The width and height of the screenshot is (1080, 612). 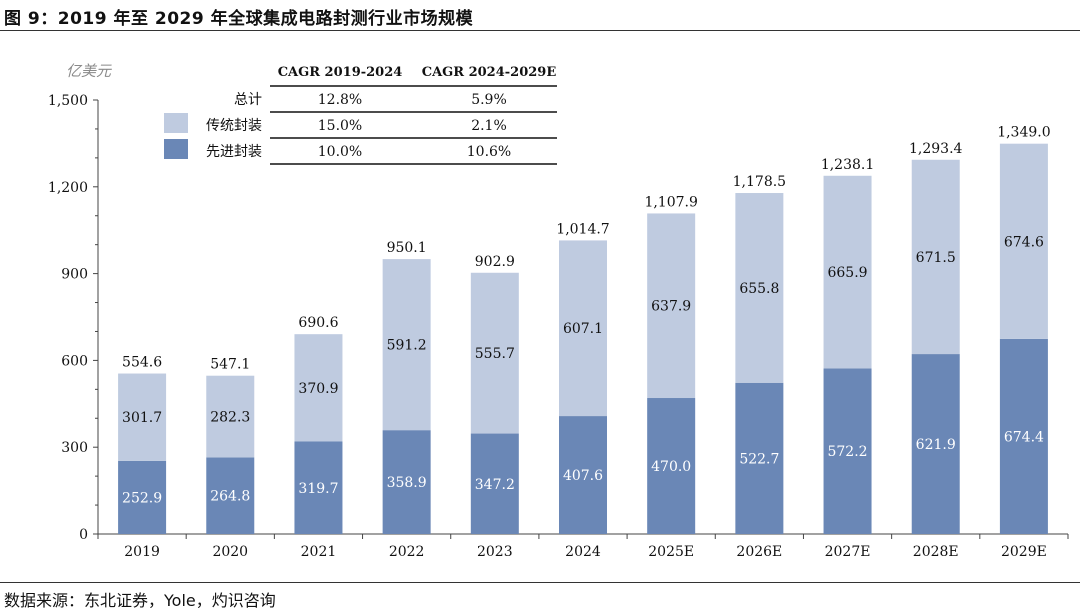 I want to click on x-tick-label: 2023, so click(x=495, y=552).